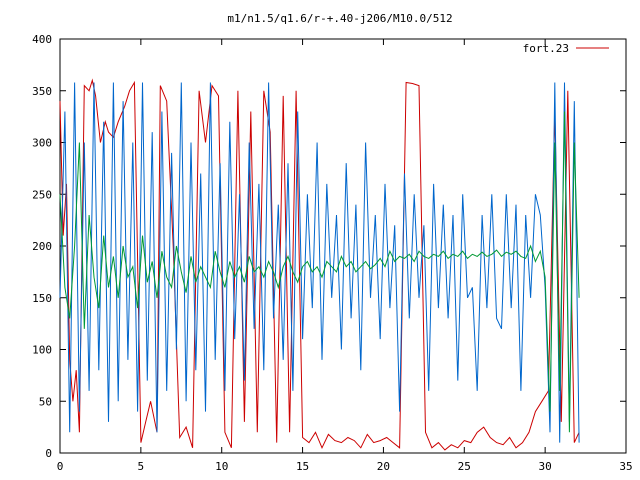 The height and width of the screenshot is (480, 640). I want to click on x-tick-label: 0, so click(60, 466).